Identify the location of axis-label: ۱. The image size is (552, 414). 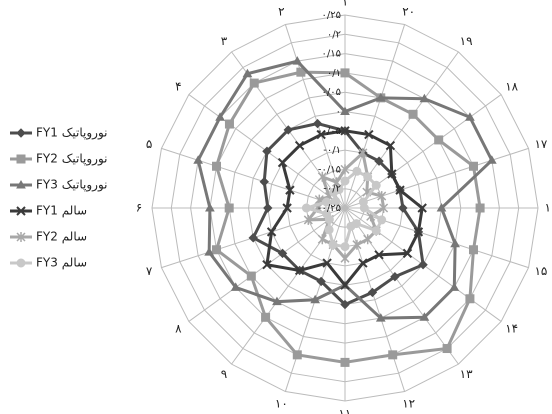
(345, 4).